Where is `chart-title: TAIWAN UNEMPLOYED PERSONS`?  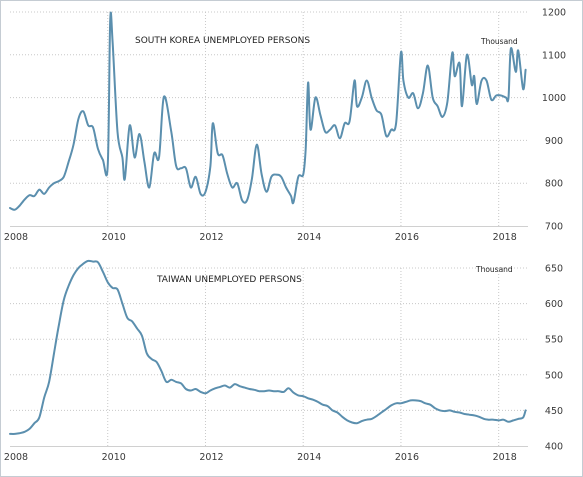
chart-title: TAIWAN UNEMPLOYED PERSONS is located at coordinates (229, 280).